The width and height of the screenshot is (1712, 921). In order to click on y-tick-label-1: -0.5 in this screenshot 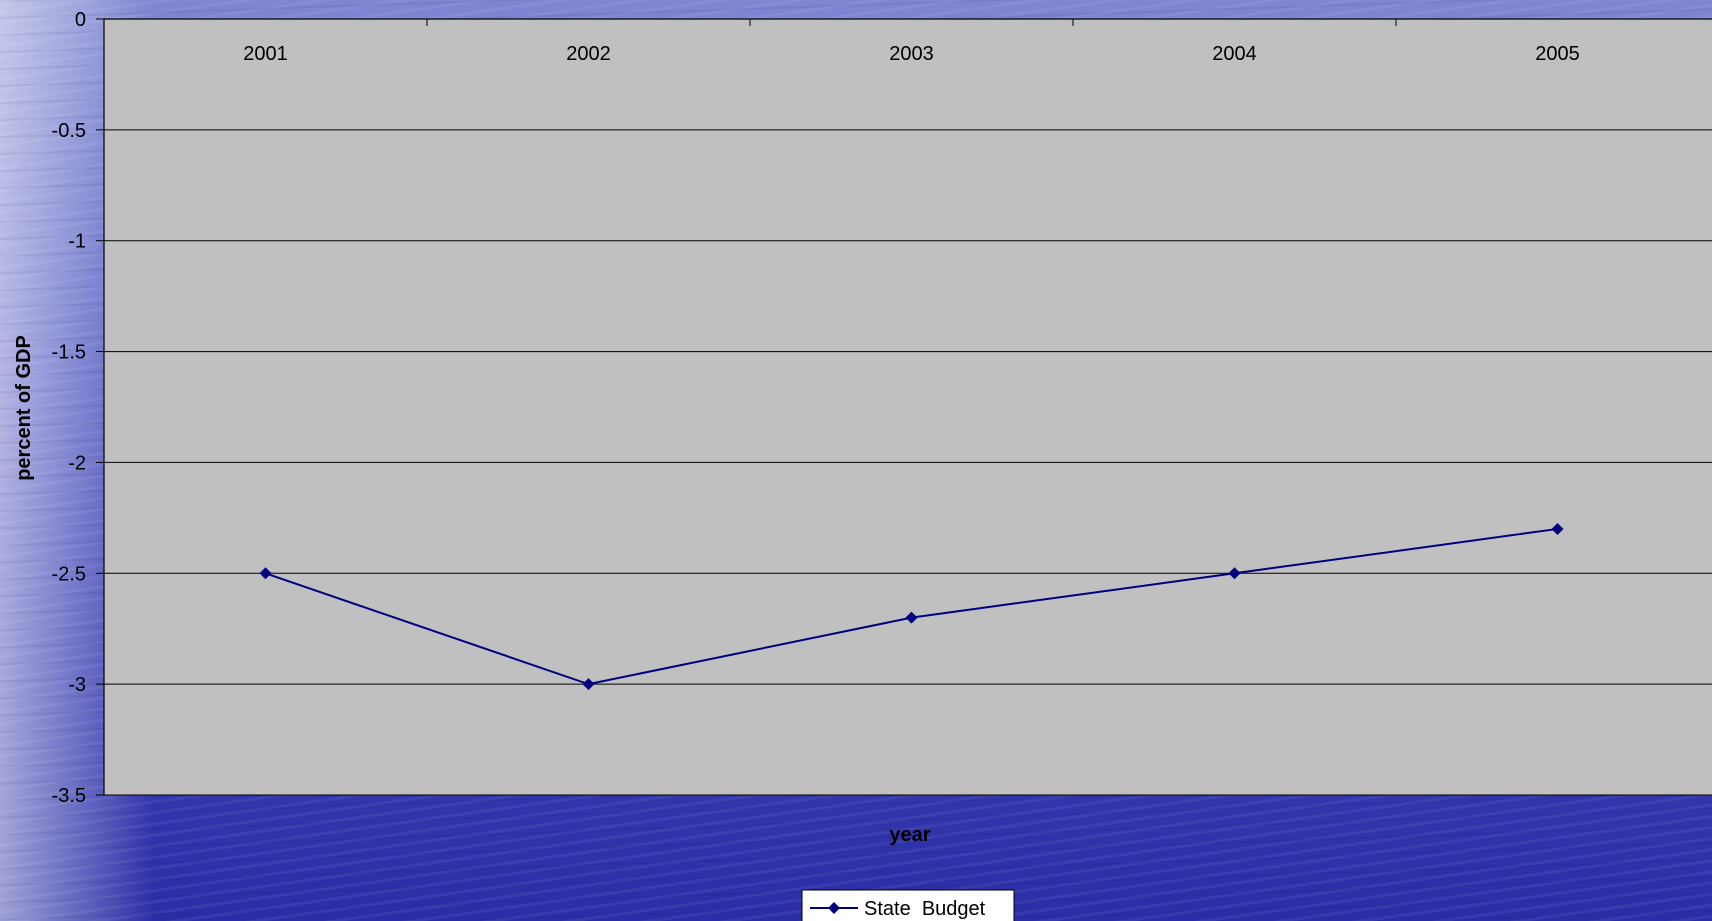, I will do `click(69, 131)`.